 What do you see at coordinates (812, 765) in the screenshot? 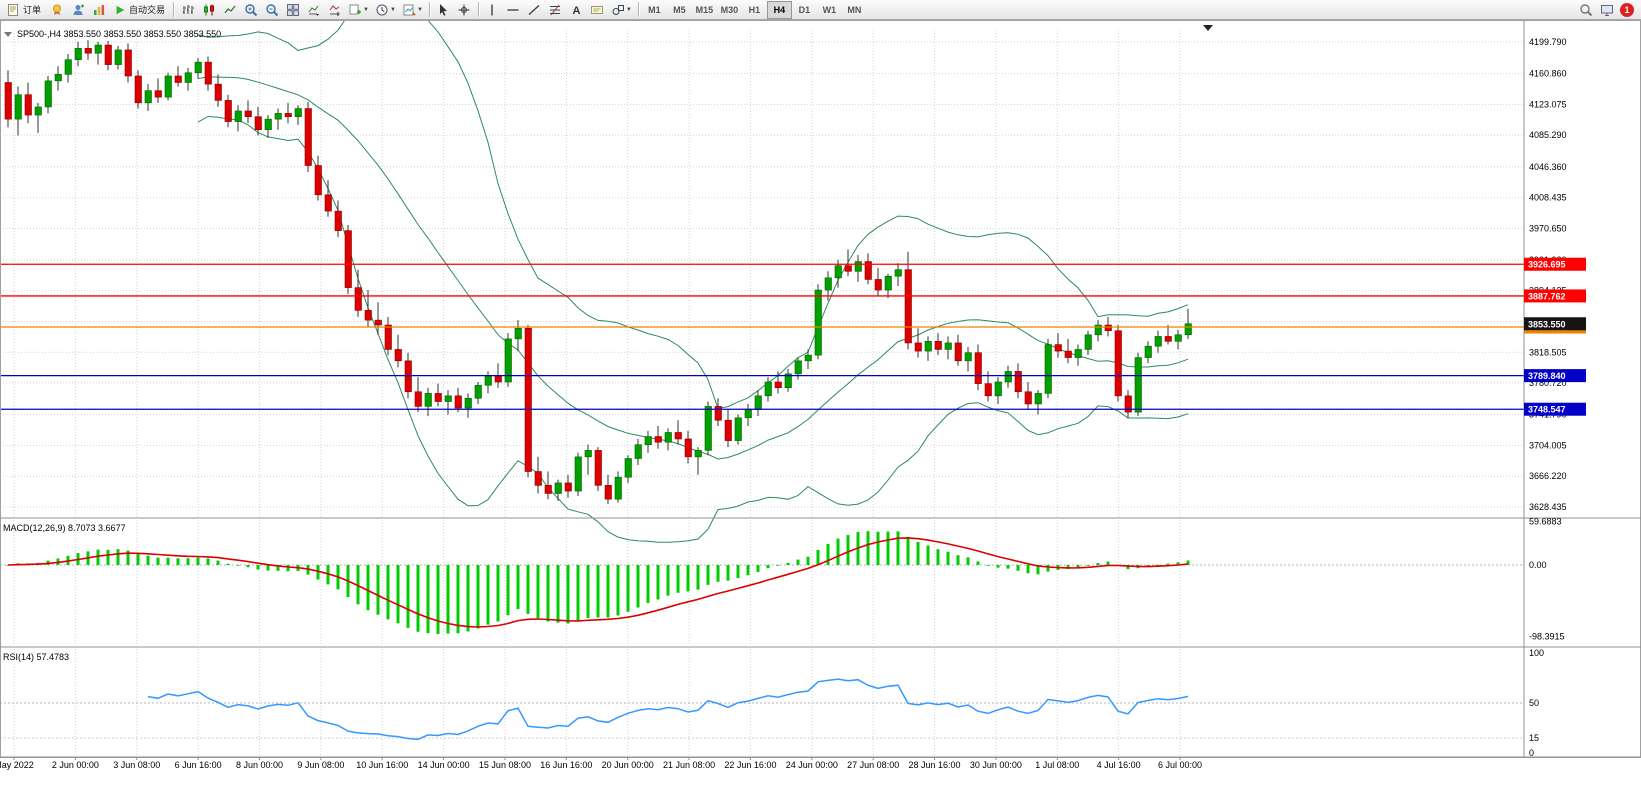
I see `time-tick: 24 Jun 00:00` at bounding box center [812, 765].